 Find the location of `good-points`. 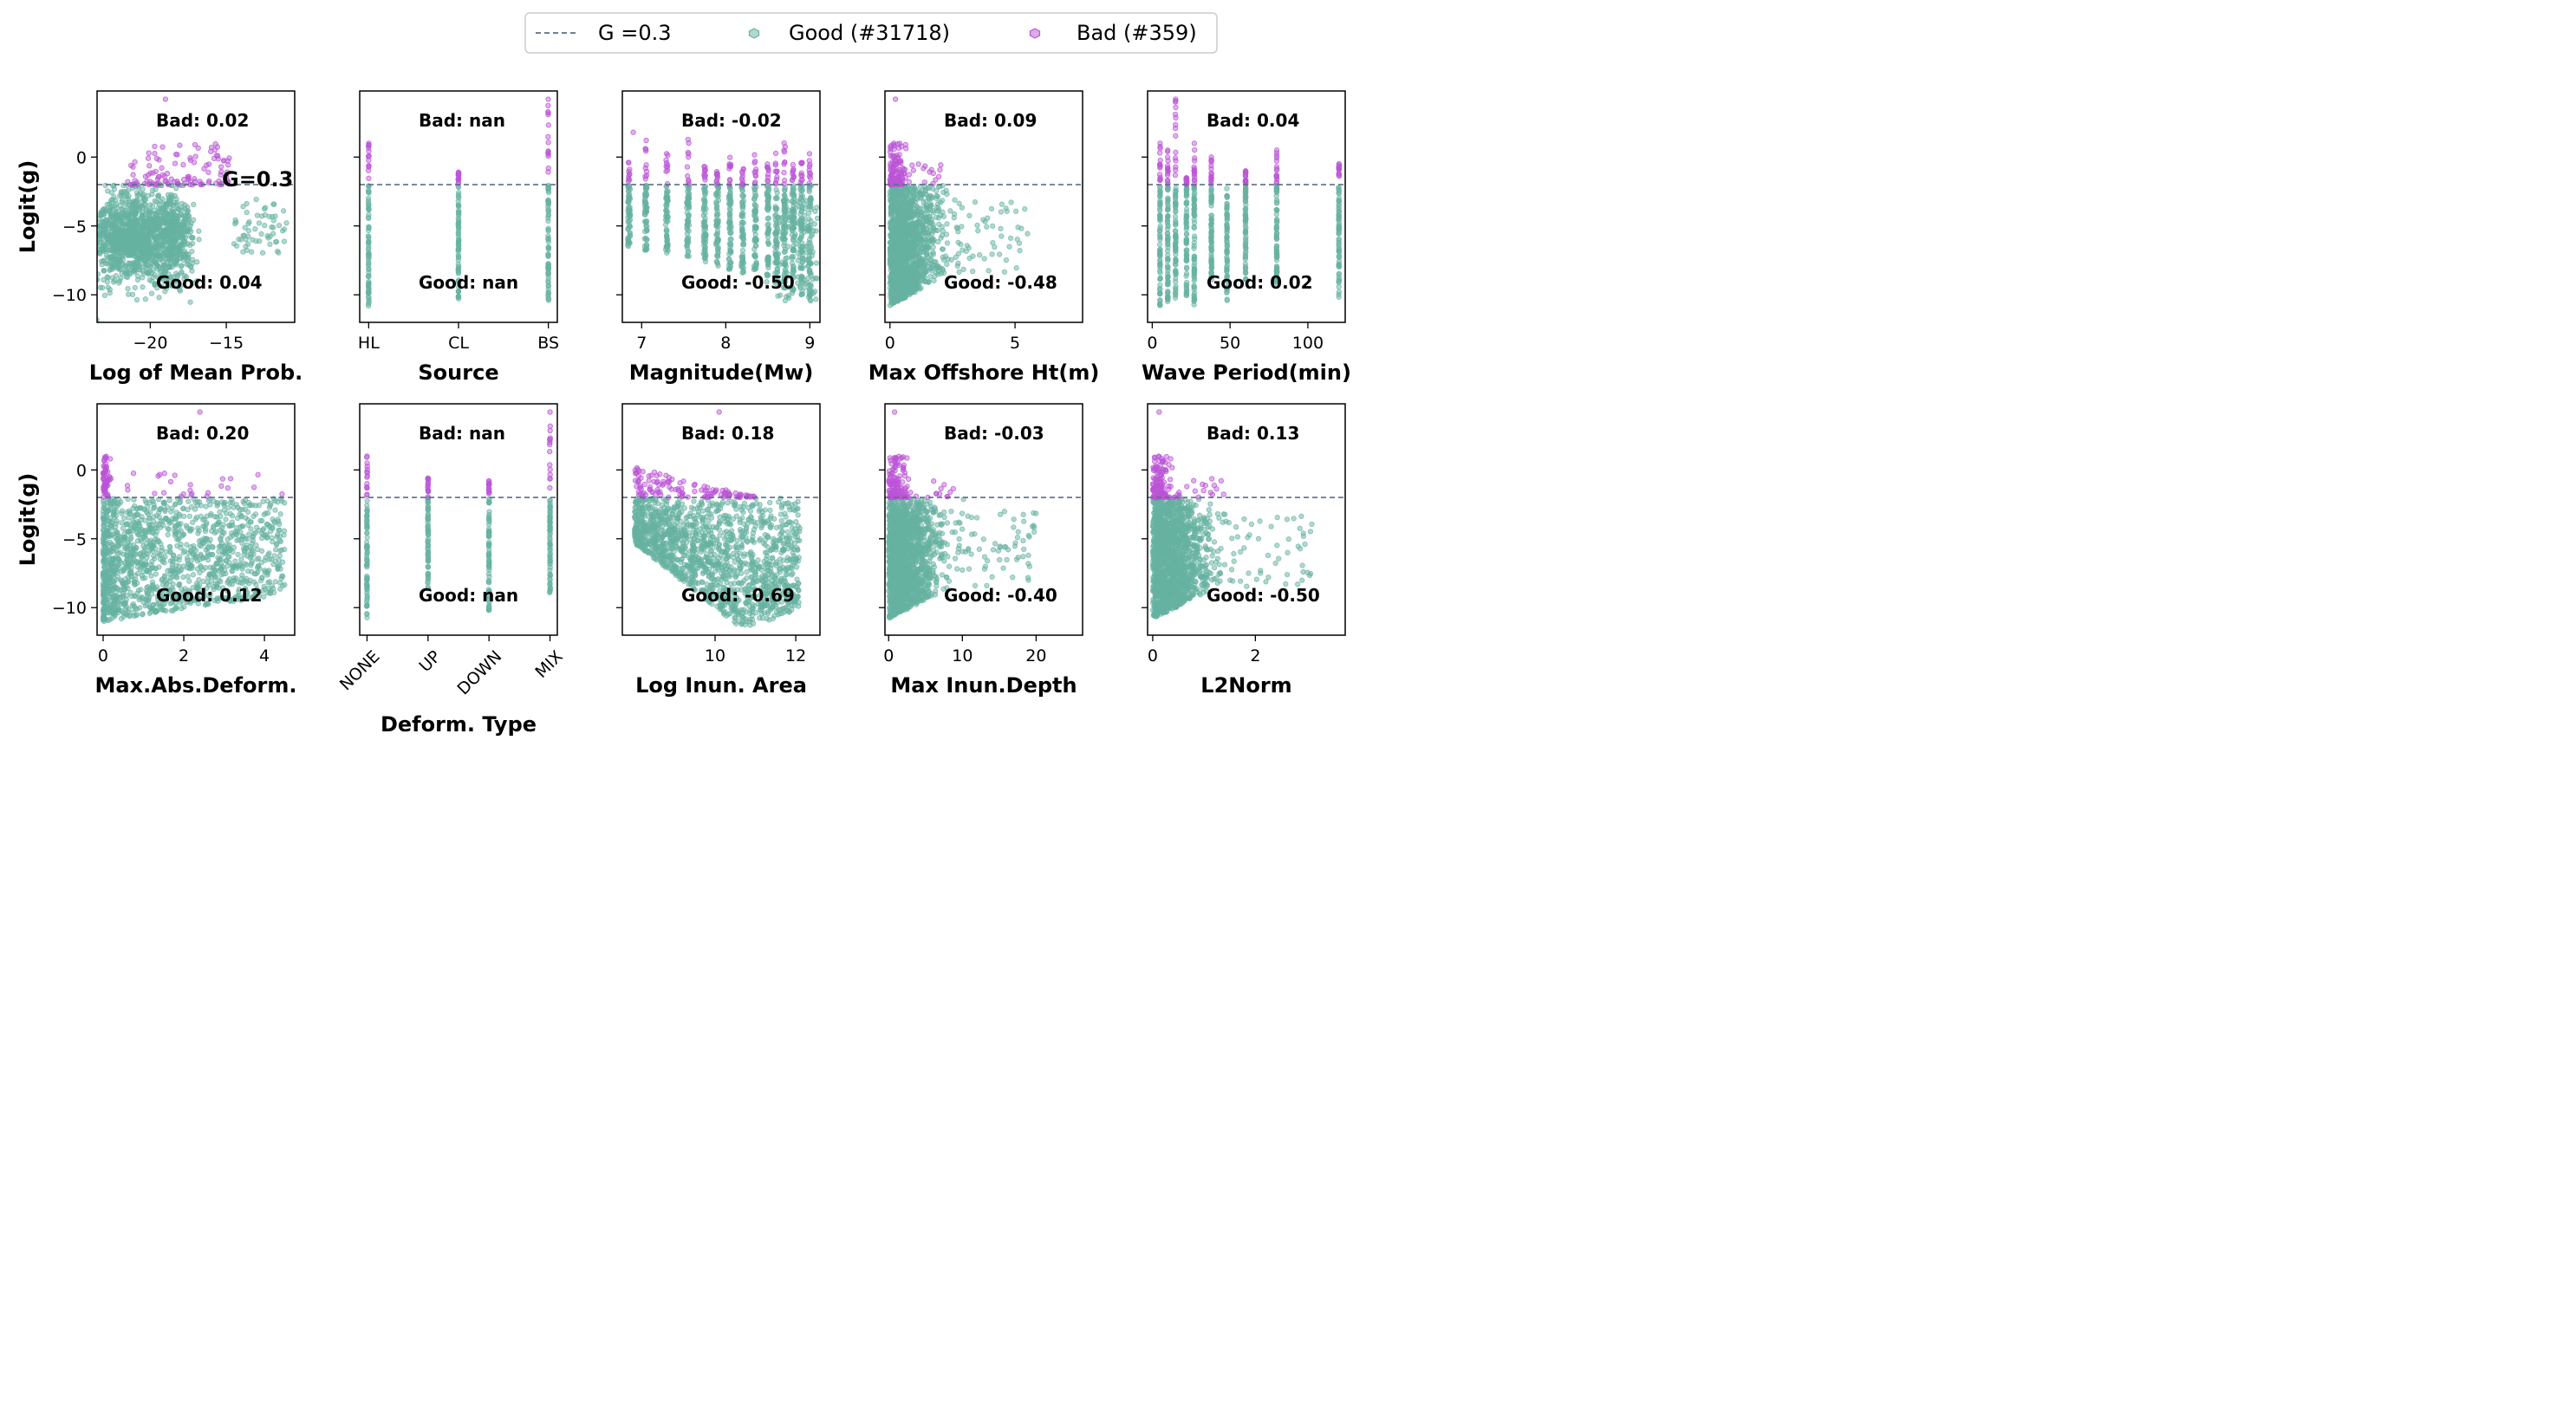

good-points is located at coordinates (959, 245).